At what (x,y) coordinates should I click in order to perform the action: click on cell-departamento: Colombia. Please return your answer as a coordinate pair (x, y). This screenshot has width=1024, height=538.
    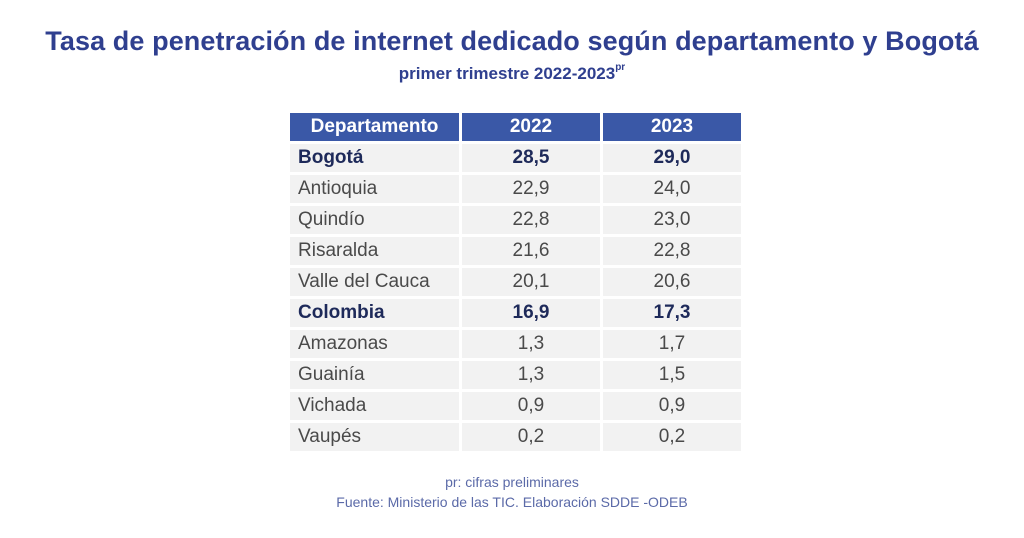
    Looking at the image, I should click on (374, 313).